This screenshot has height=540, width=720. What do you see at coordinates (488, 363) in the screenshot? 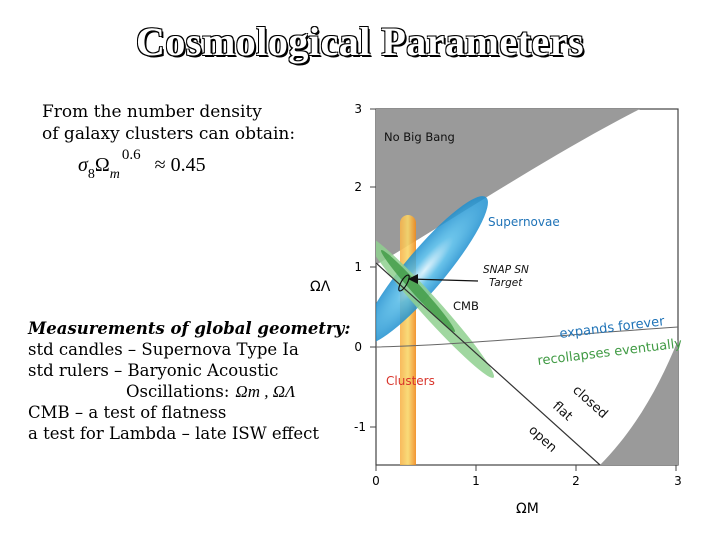
I see `flat-line` at bounding box center [488, 363].